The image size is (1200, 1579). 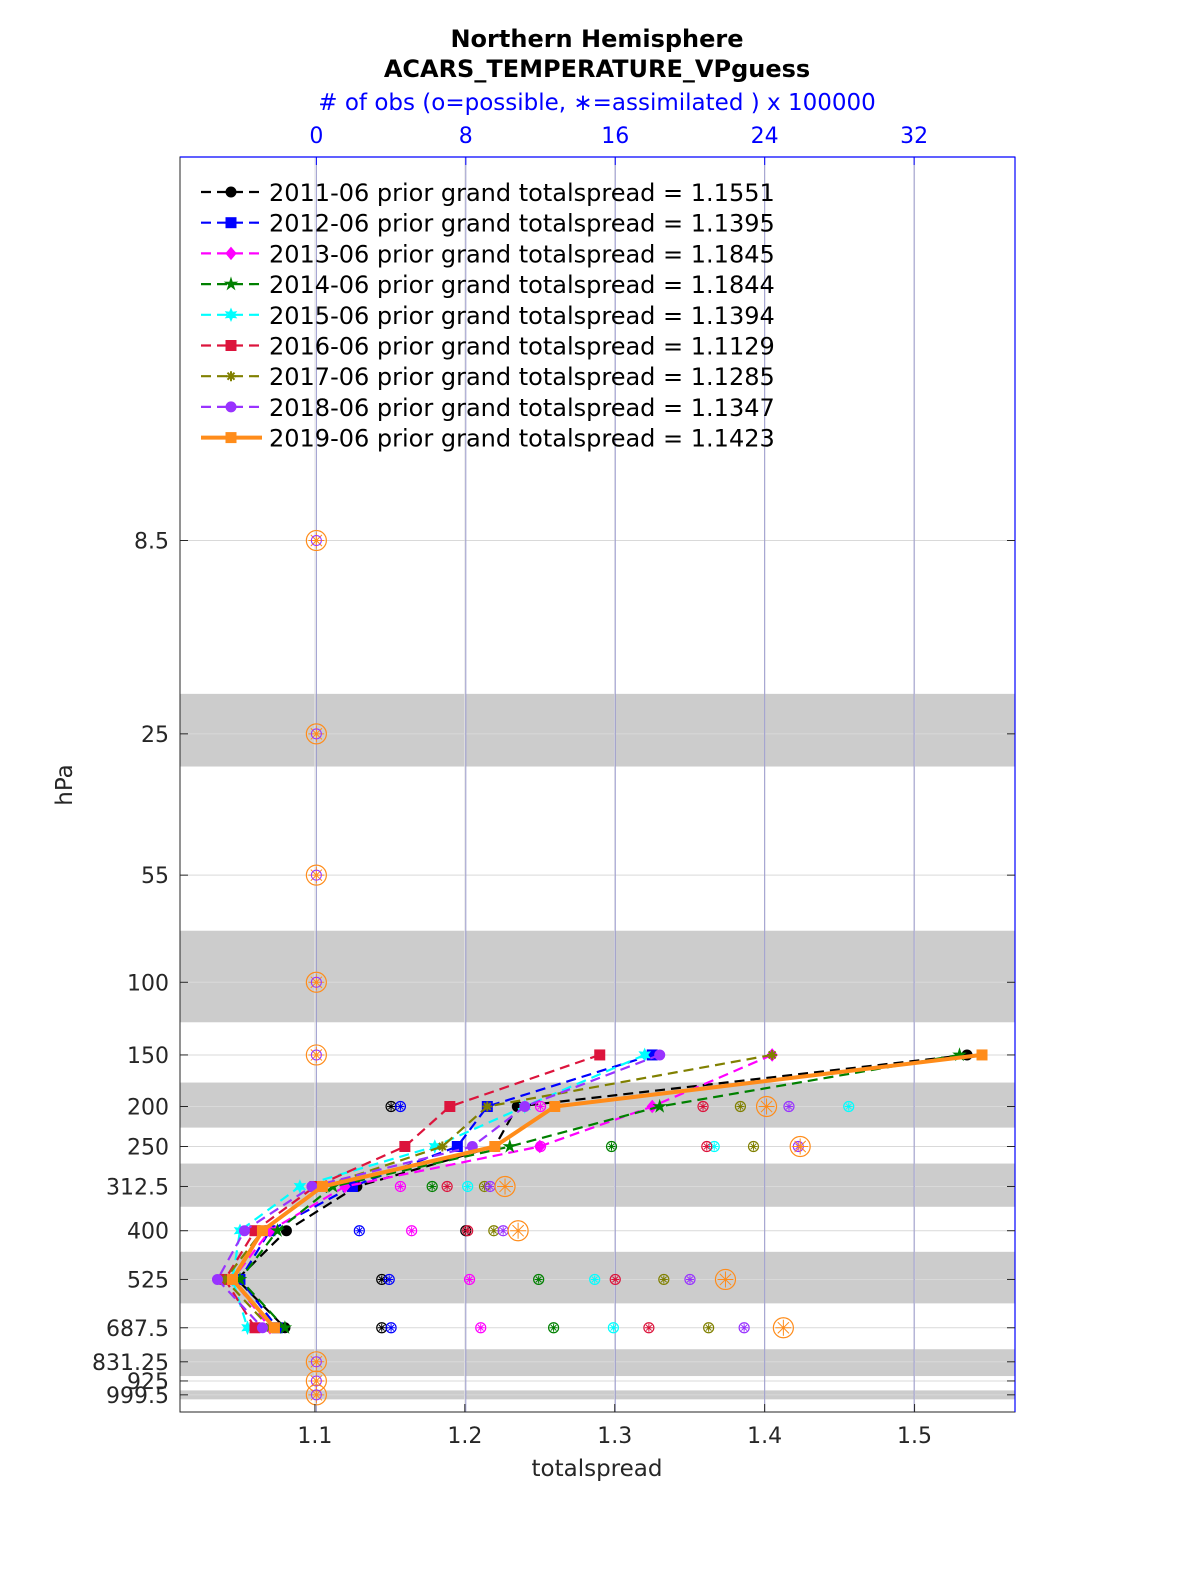 I want to click on legend-entry: 2012-06 prior grand totalspread = 1.1395, so click(x=488, y=224).